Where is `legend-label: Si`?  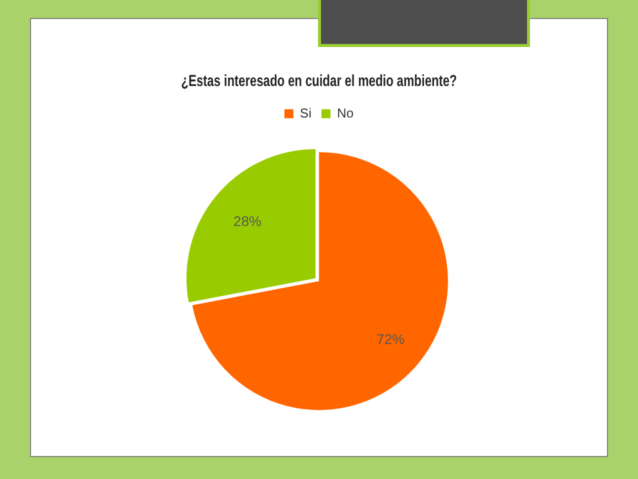 legend-label: Si is located at coordinates (306, 112).